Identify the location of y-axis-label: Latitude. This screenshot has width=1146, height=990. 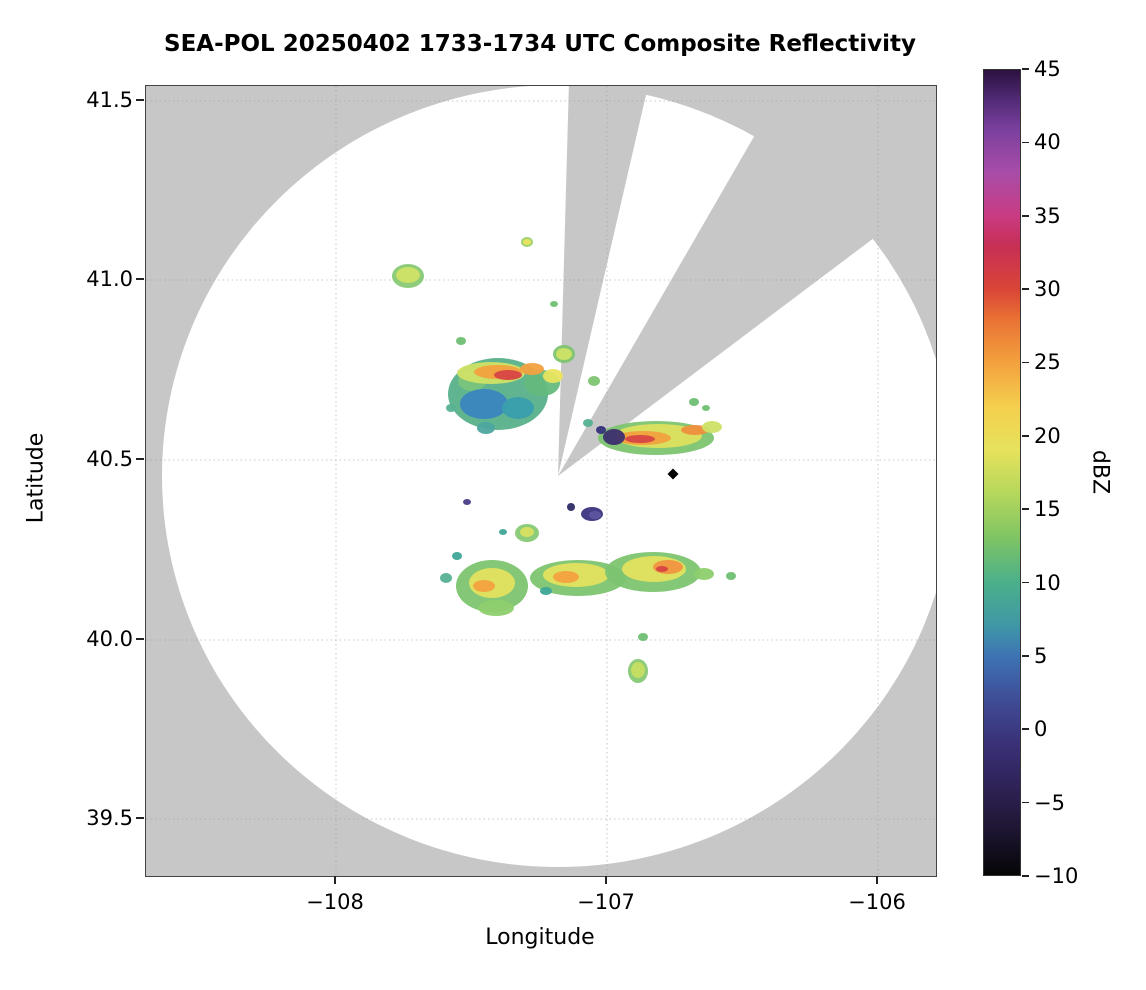
(36, 478).